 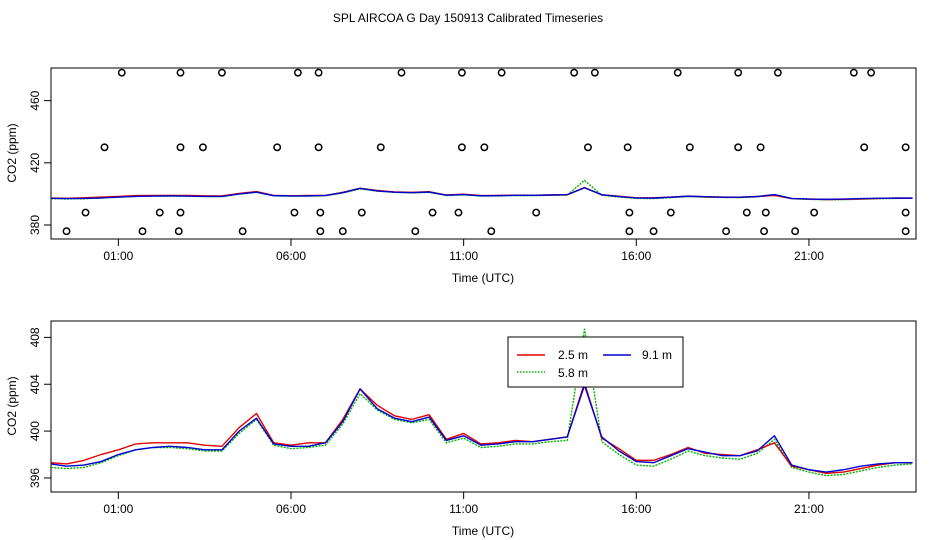 I want to click on top-xtick-label: 16:00, so click(x=636, y=256).